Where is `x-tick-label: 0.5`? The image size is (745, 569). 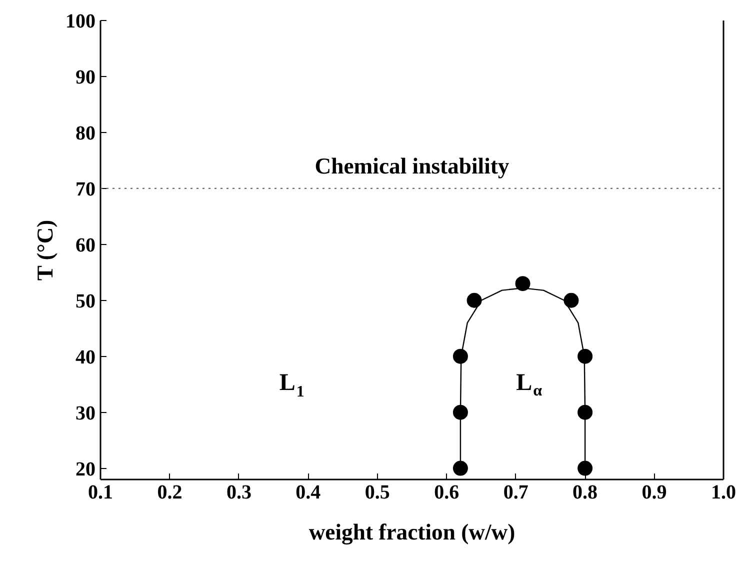 x-tick-label: 0.5 is located at coordinates (377, 493).